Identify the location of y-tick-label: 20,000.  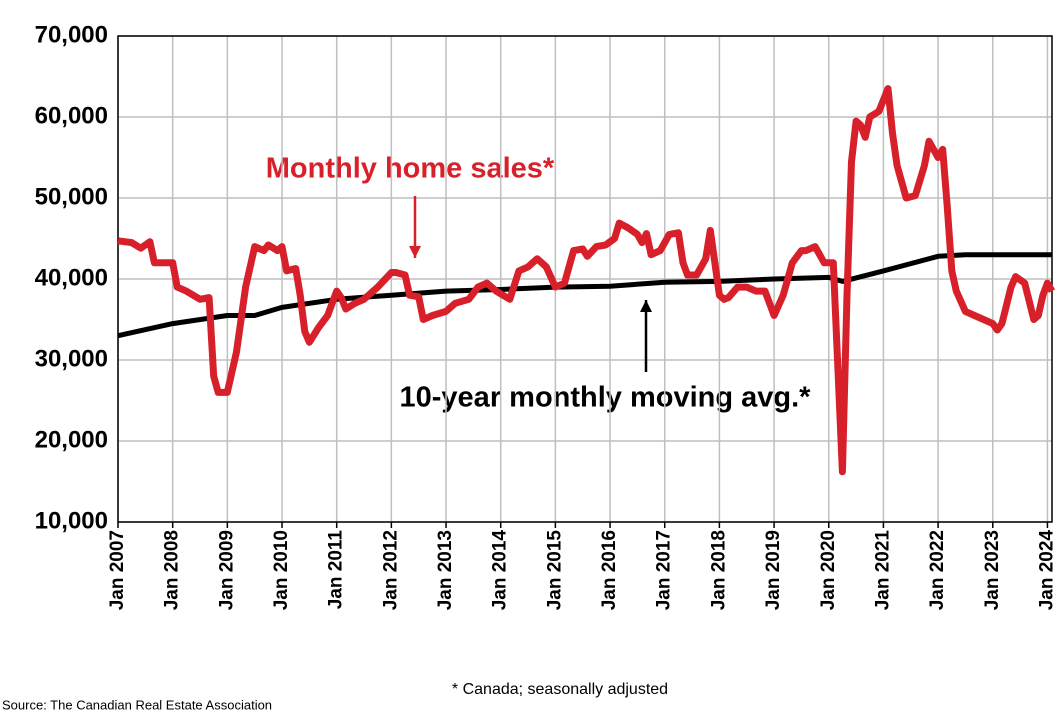
(71, 439).